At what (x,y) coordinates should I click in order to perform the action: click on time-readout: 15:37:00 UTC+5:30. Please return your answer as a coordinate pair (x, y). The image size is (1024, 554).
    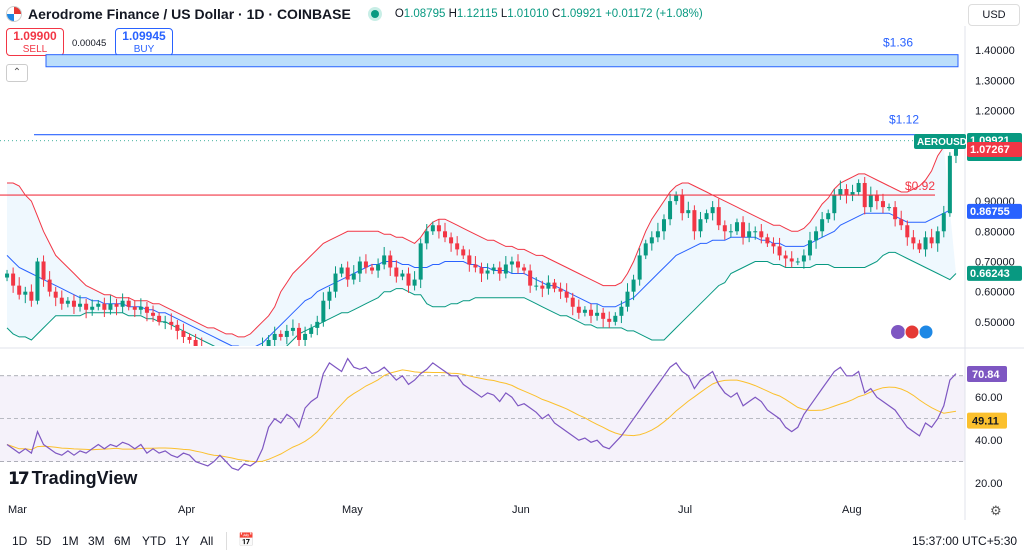
    Looking at the image, I should click on (965, 541).